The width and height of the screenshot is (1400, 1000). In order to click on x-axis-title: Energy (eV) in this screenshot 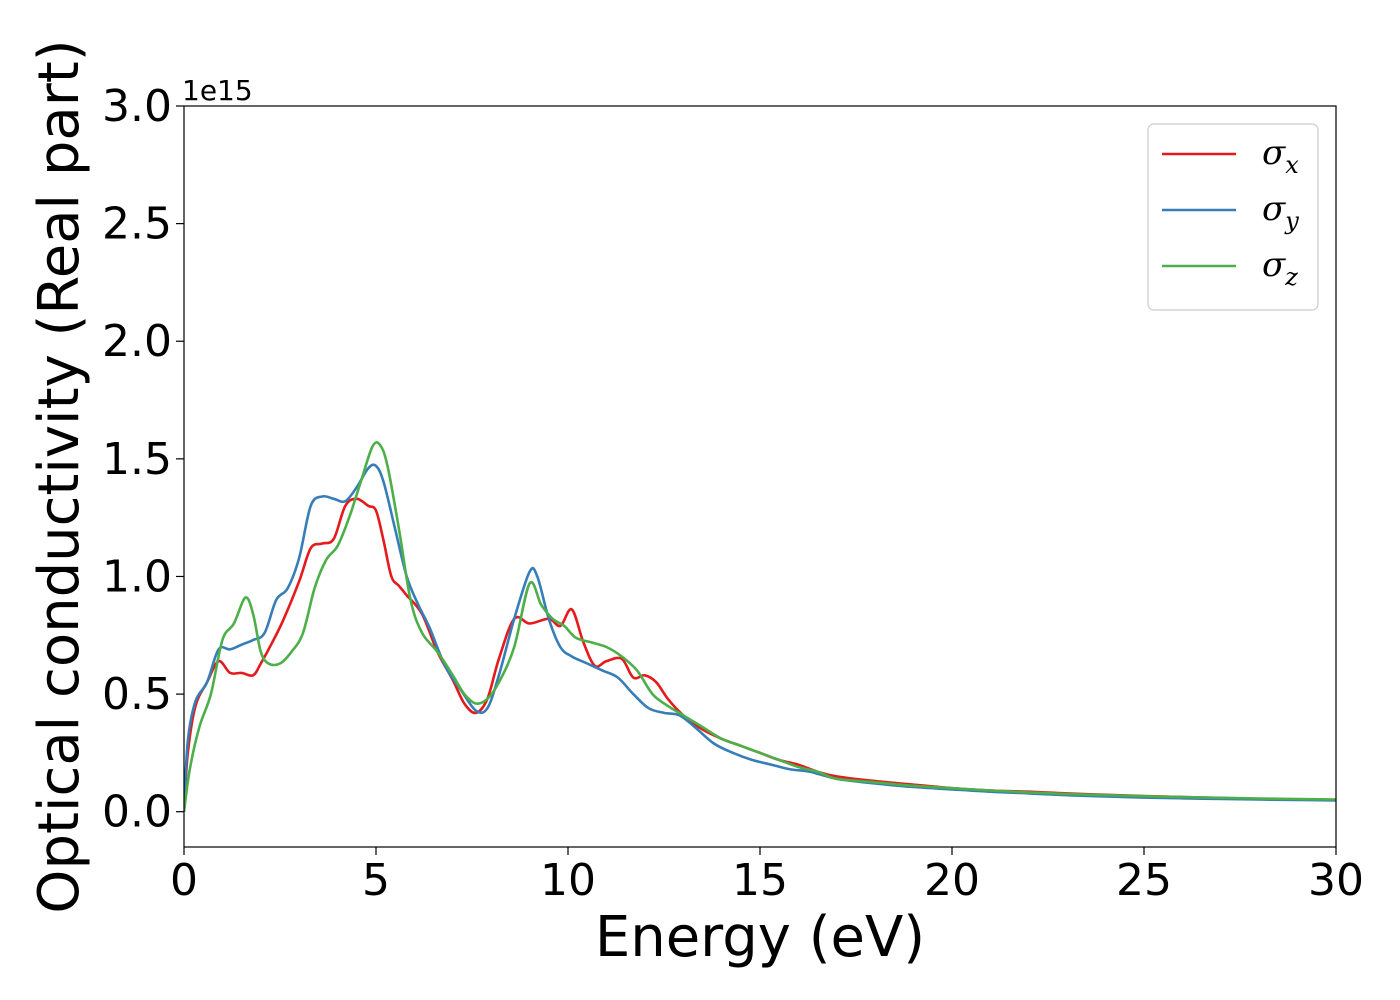, I will do `click(760, 937)`.